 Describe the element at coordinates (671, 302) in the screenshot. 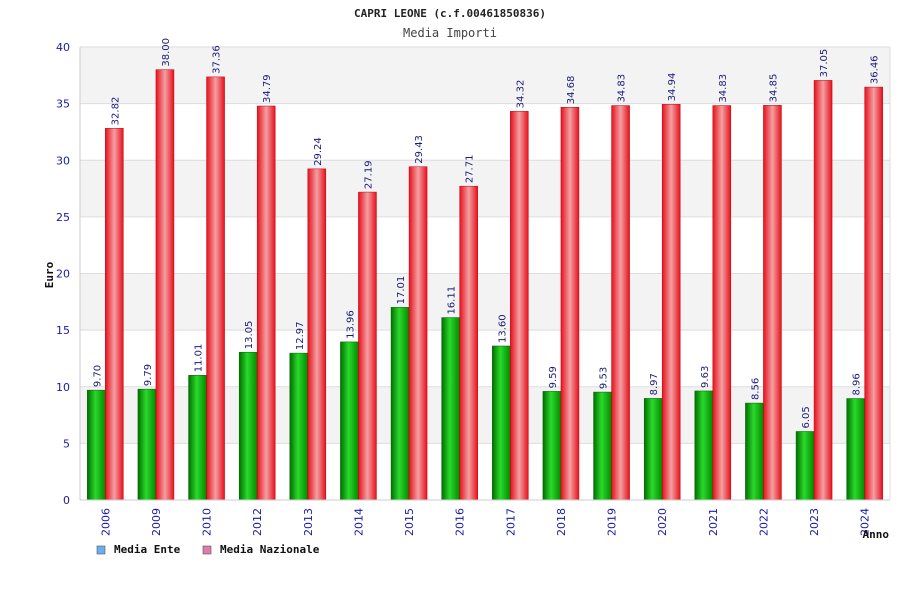

I see `bar-media-nazionale-2020` at that location.